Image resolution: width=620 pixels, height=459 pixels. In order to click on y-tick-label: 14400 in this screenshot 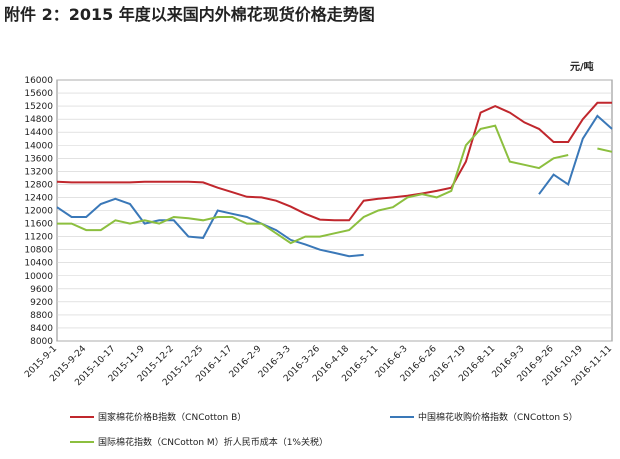, I will do `click(38, 133)`.